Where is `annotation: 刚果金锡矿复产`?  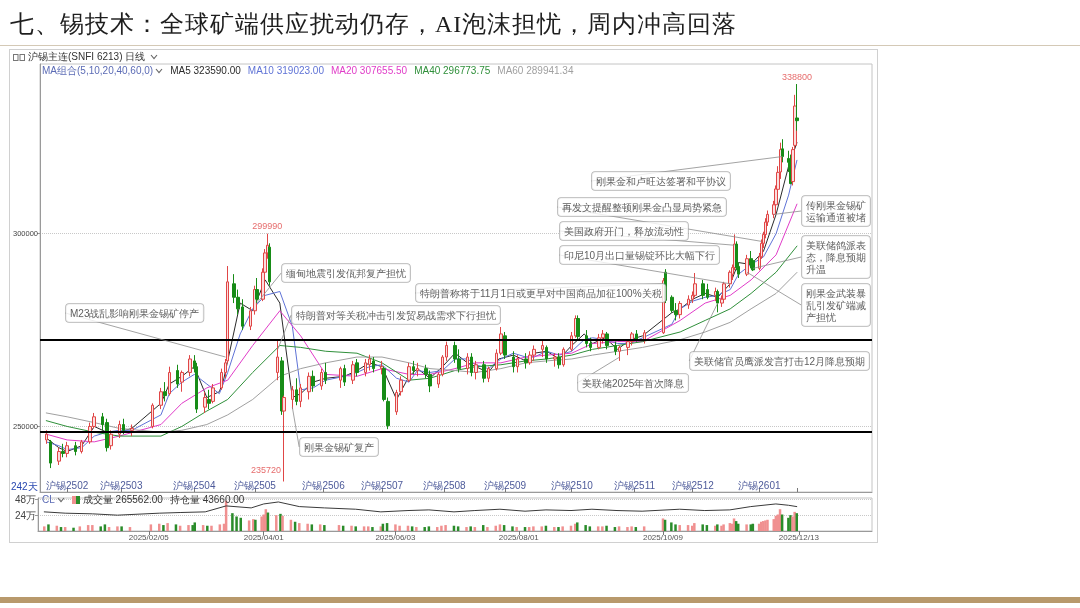 annotation: 刚果金锡矿复产 is located at coordinates (339, 447).